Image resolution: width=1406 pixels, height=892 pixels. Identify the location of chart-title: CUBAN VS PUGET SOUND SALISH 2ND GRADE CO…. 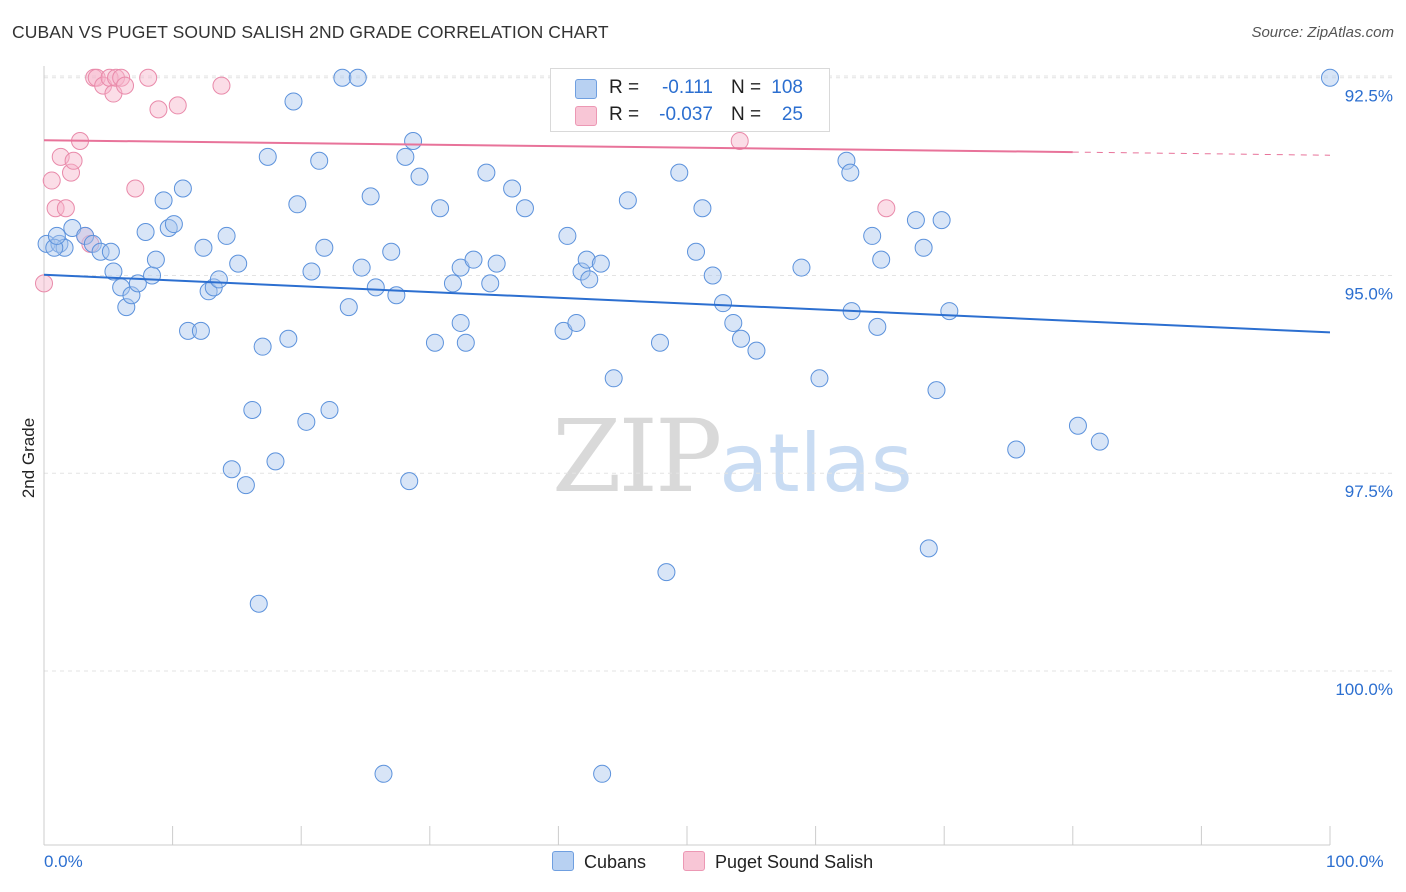
(310, 32).